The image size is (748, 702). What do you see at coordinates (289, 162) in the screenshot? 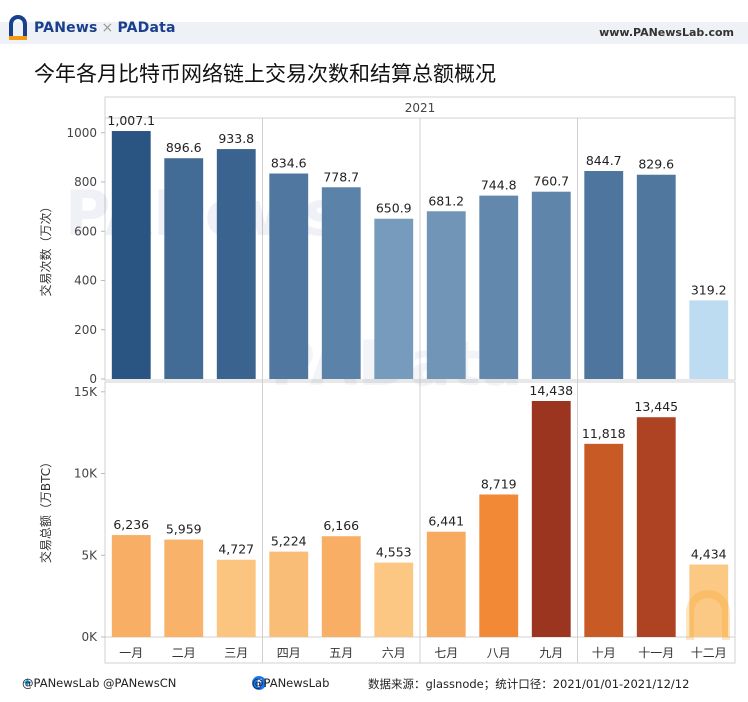
I see `data-label: 834.6` at bounding box center [289, 162].